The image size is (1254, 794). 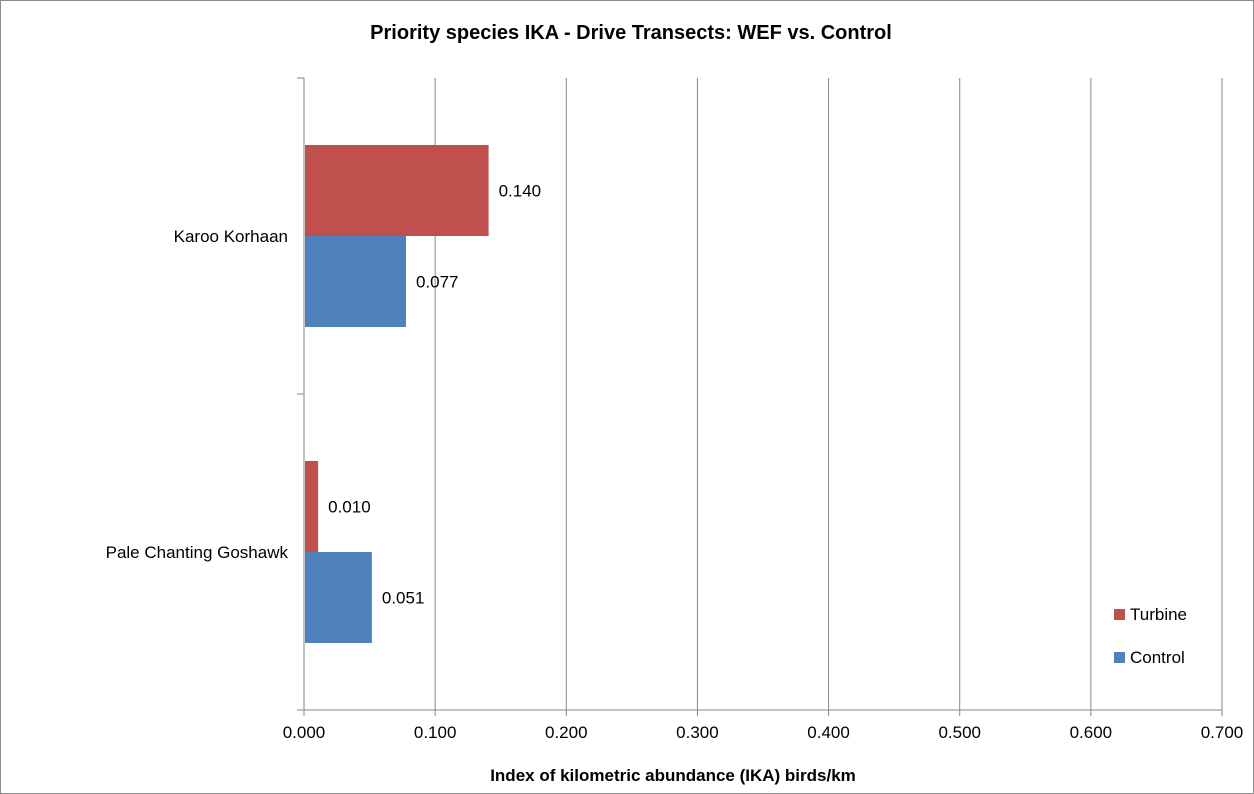 I want to click on x-tick-label: 0.400, so click(x=828, y=732).